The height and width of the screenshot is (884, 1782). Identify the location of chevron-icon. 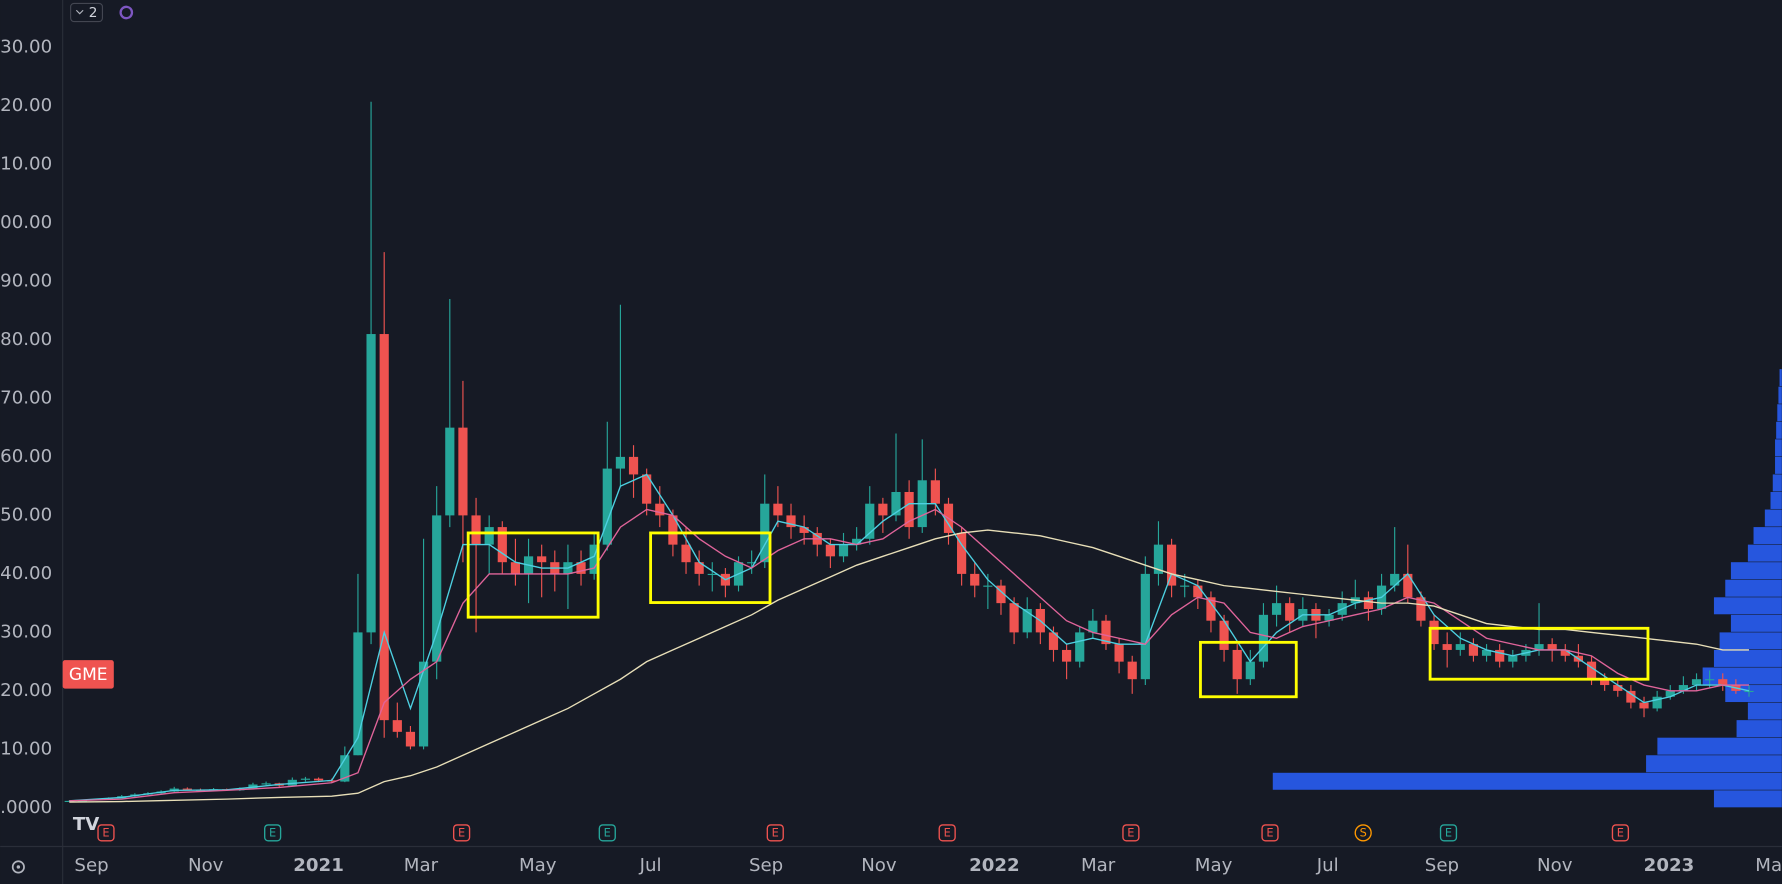
(79, 12).